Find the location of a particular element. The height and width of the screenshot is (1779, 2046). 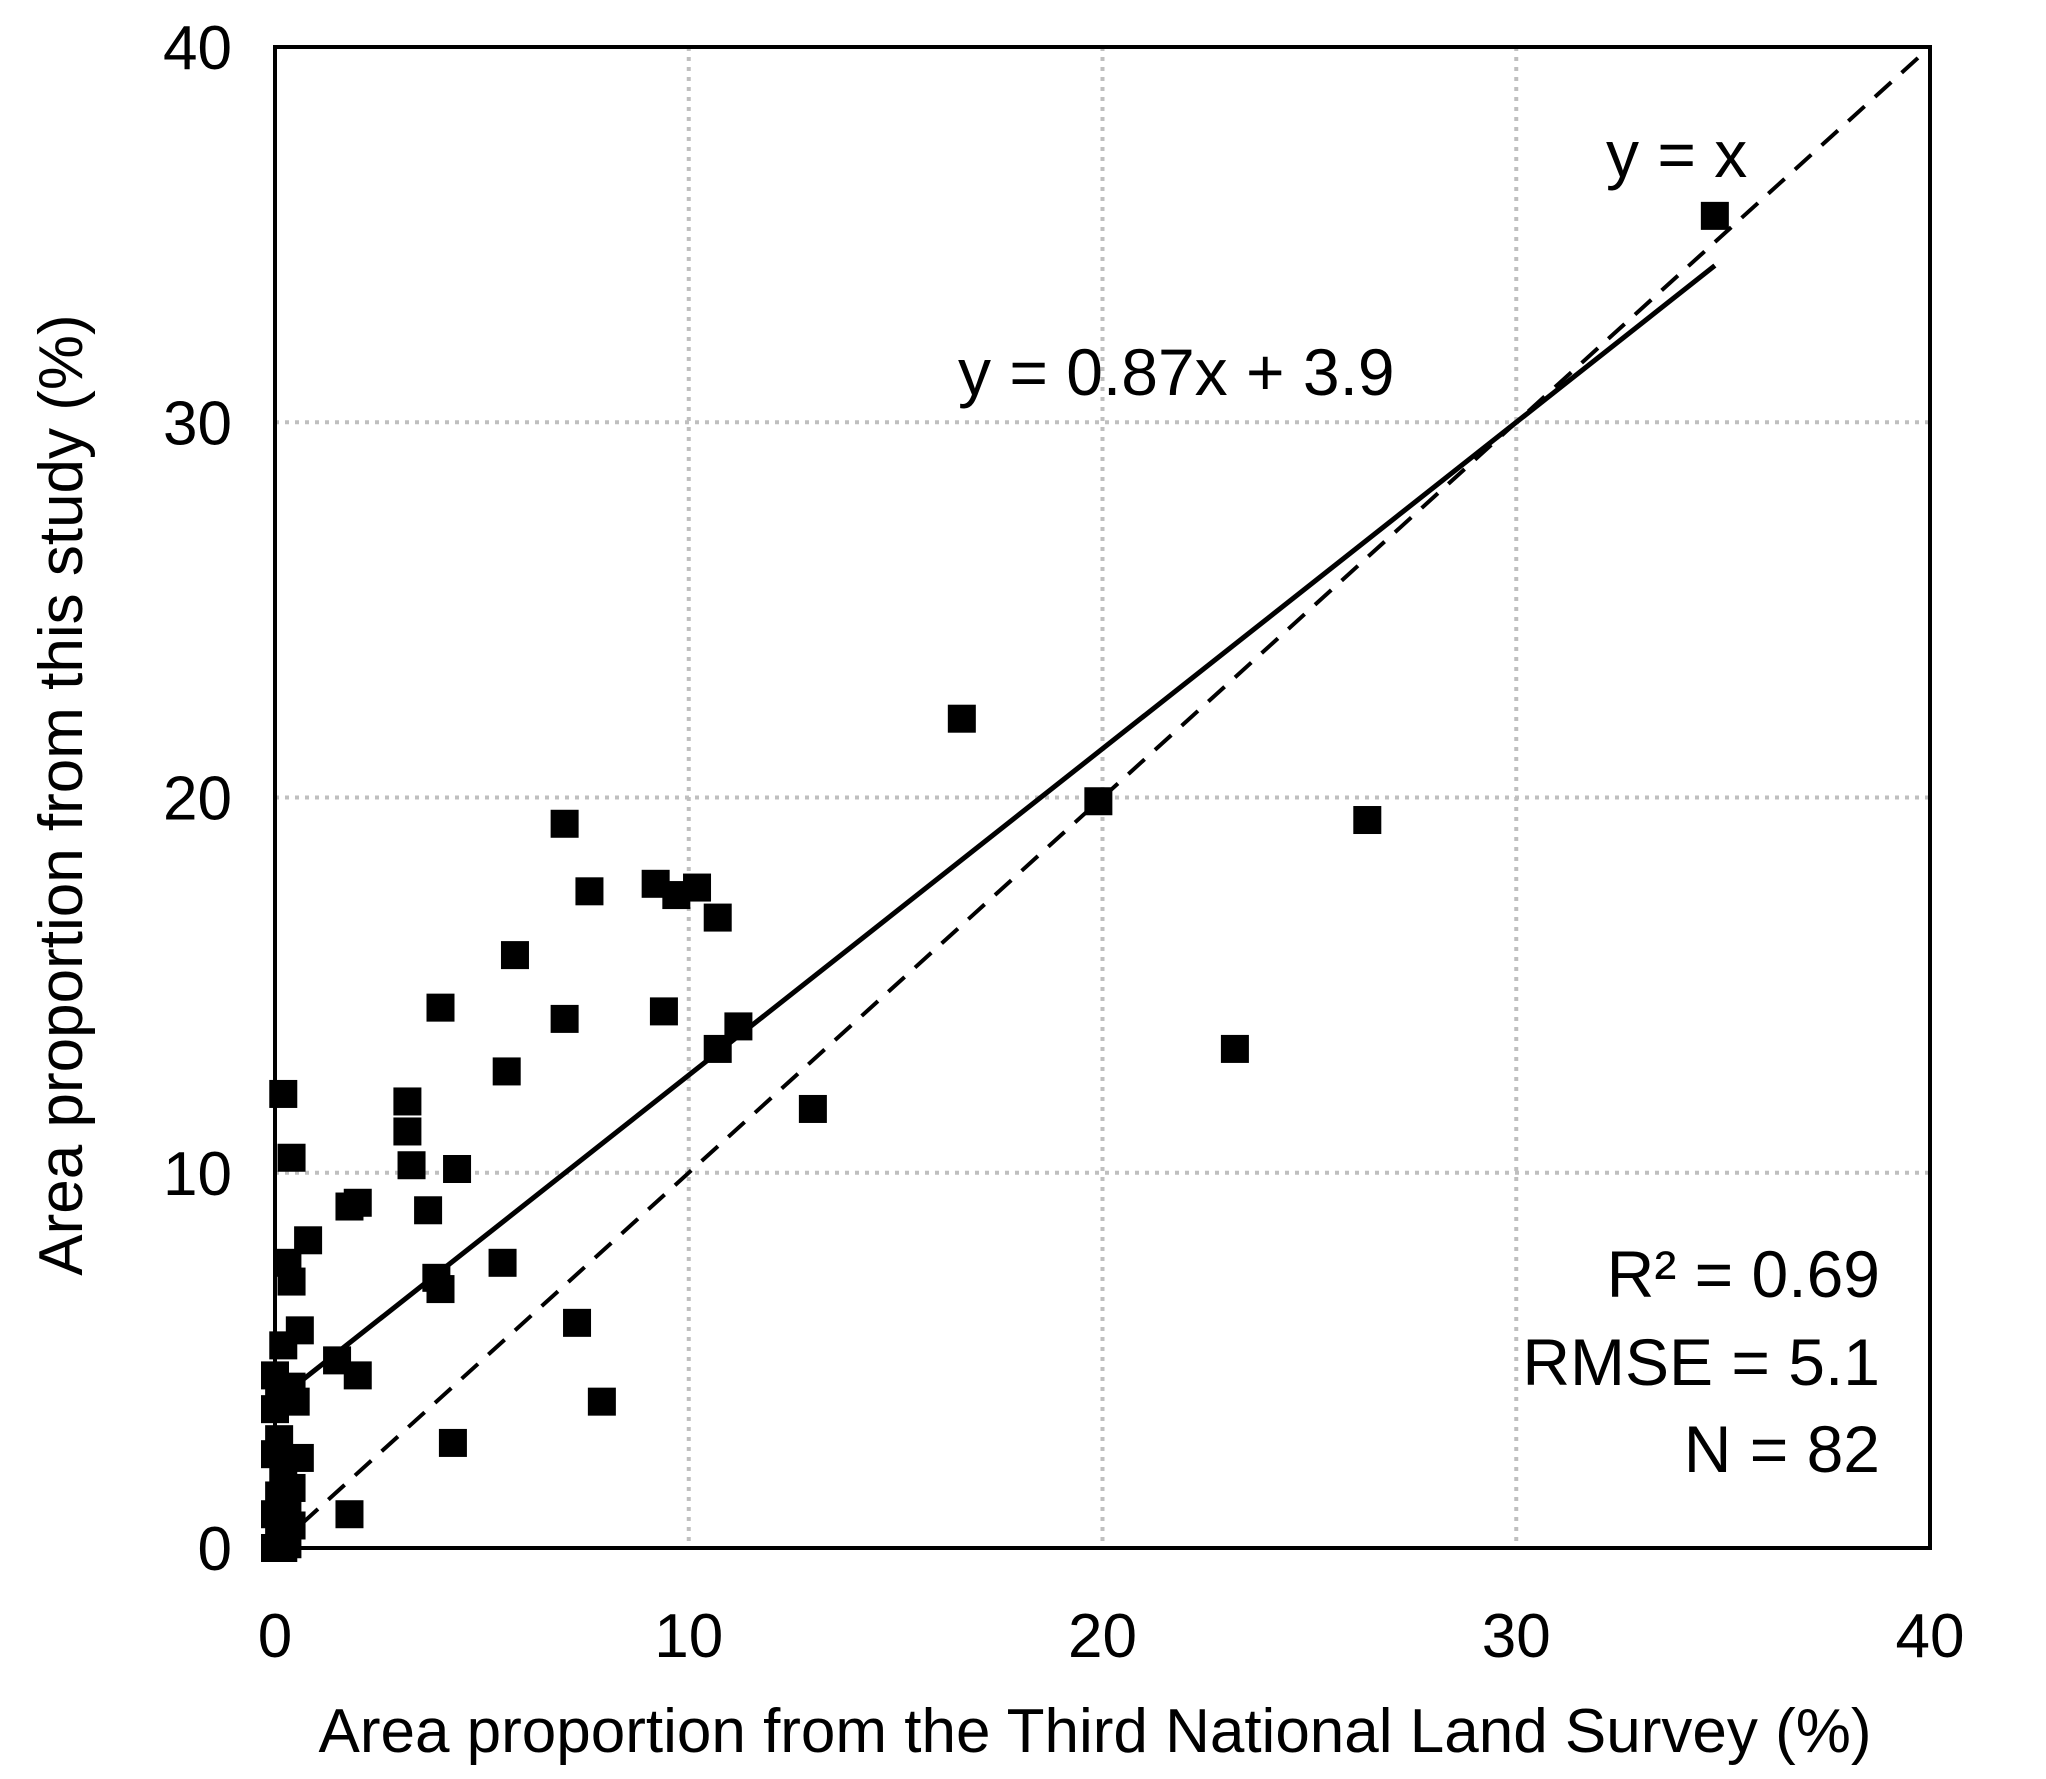

identity-line-label: y = x is located at coordinates (1676, 154).